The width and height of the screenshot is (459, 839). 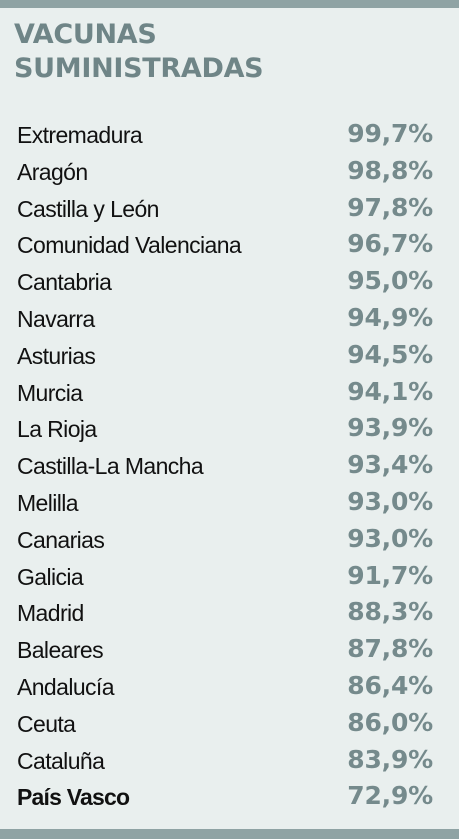 I want to click on table-row: Melilla 93,0%, so click(x=229, y=503).